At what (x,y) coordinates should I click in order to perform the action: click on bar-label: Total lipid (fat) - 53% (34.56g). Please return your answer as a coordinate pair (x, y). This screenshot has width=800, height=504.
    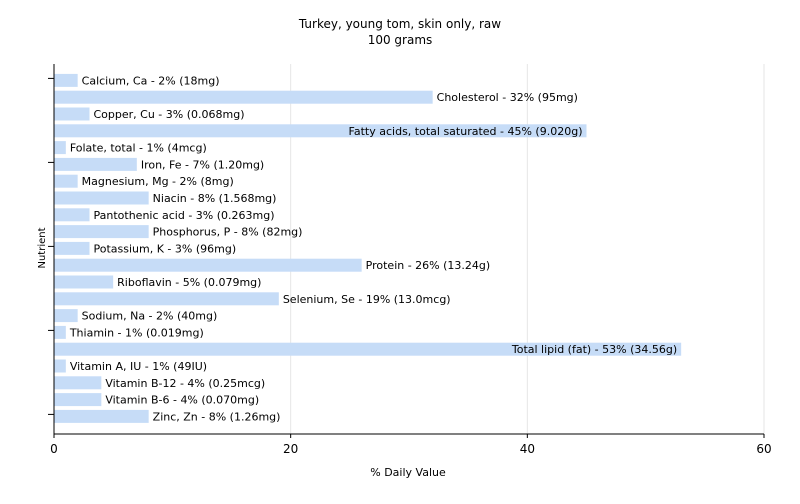
    Looking at the image, I should click on (594, 349).